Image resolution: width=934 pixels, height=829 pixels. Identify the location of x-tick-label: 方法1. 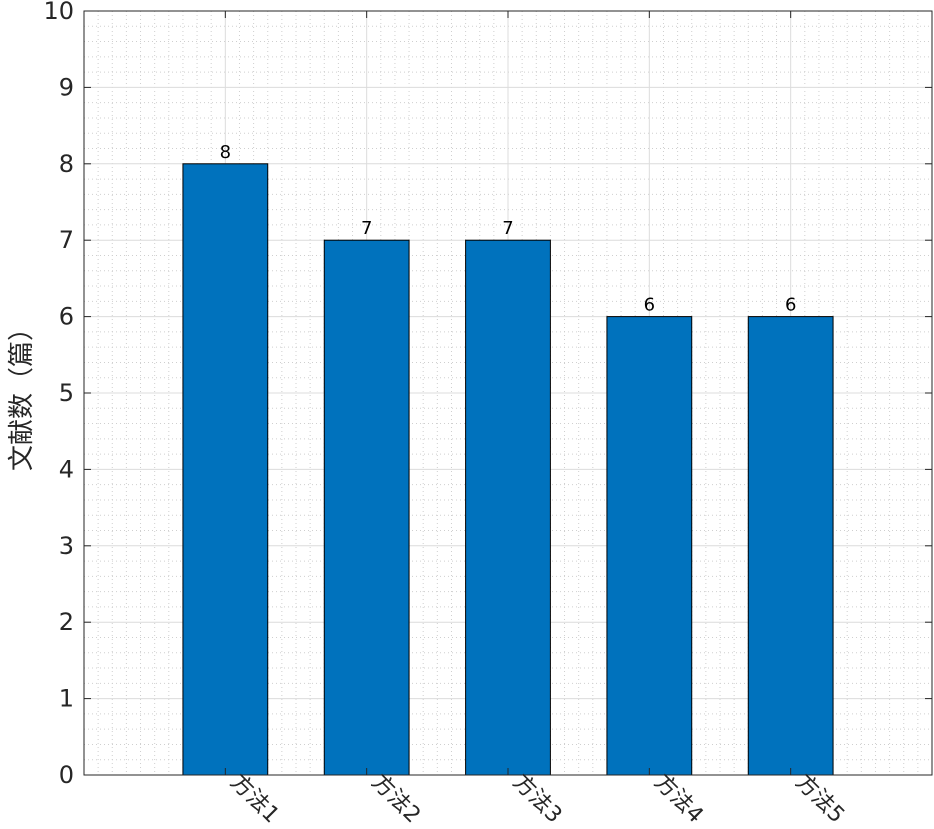
(254, 799).